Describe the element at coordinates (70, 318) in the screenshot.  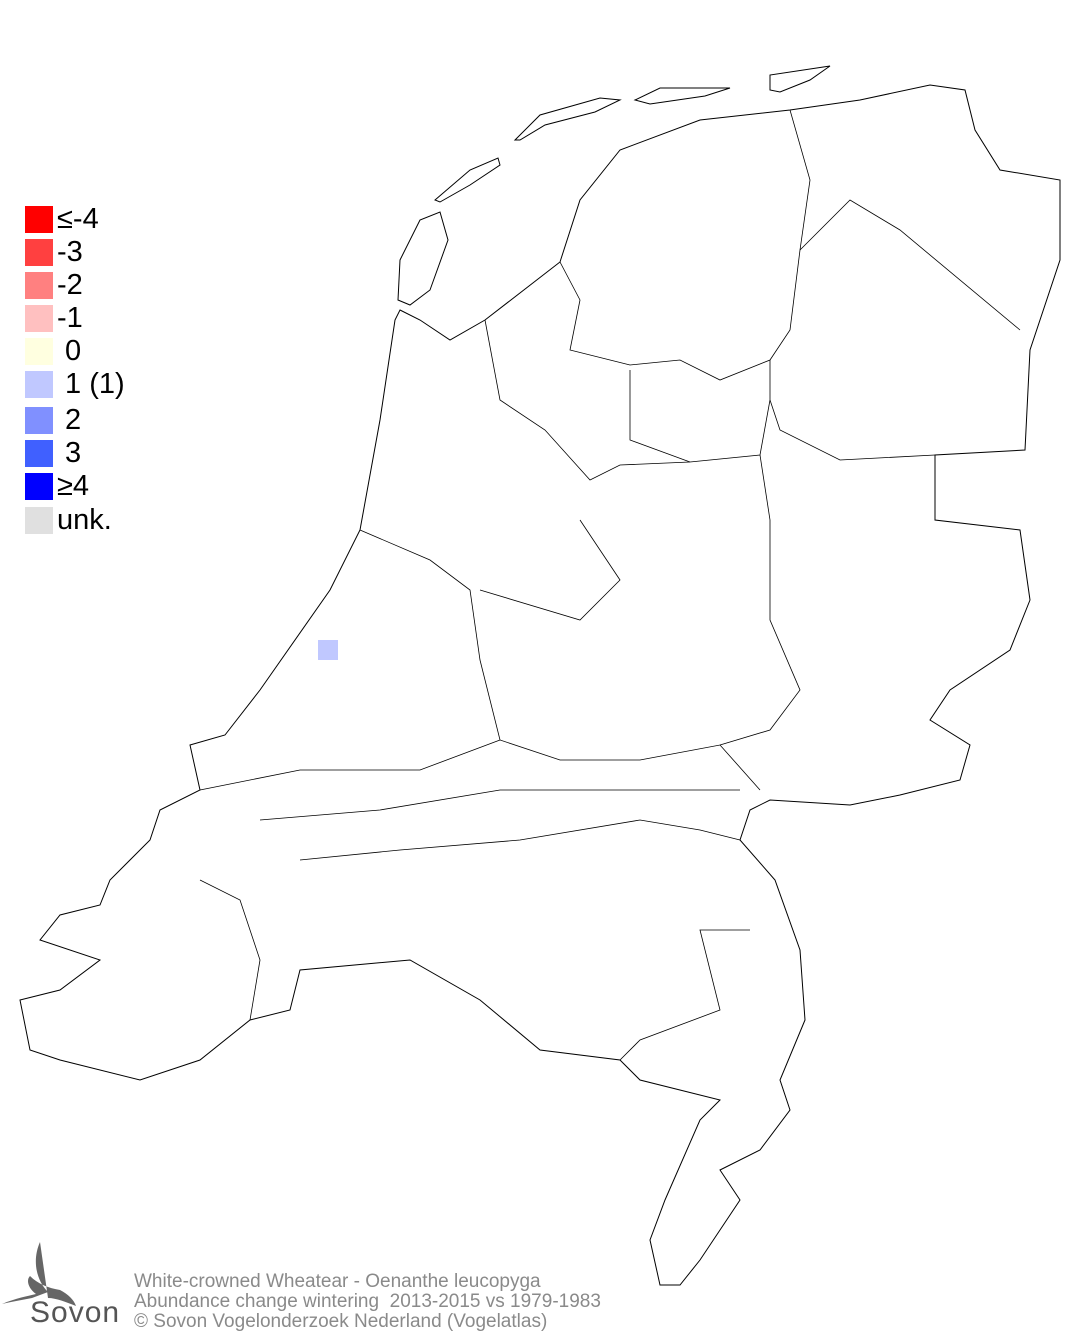
I see `legend-label: -1` at that location.